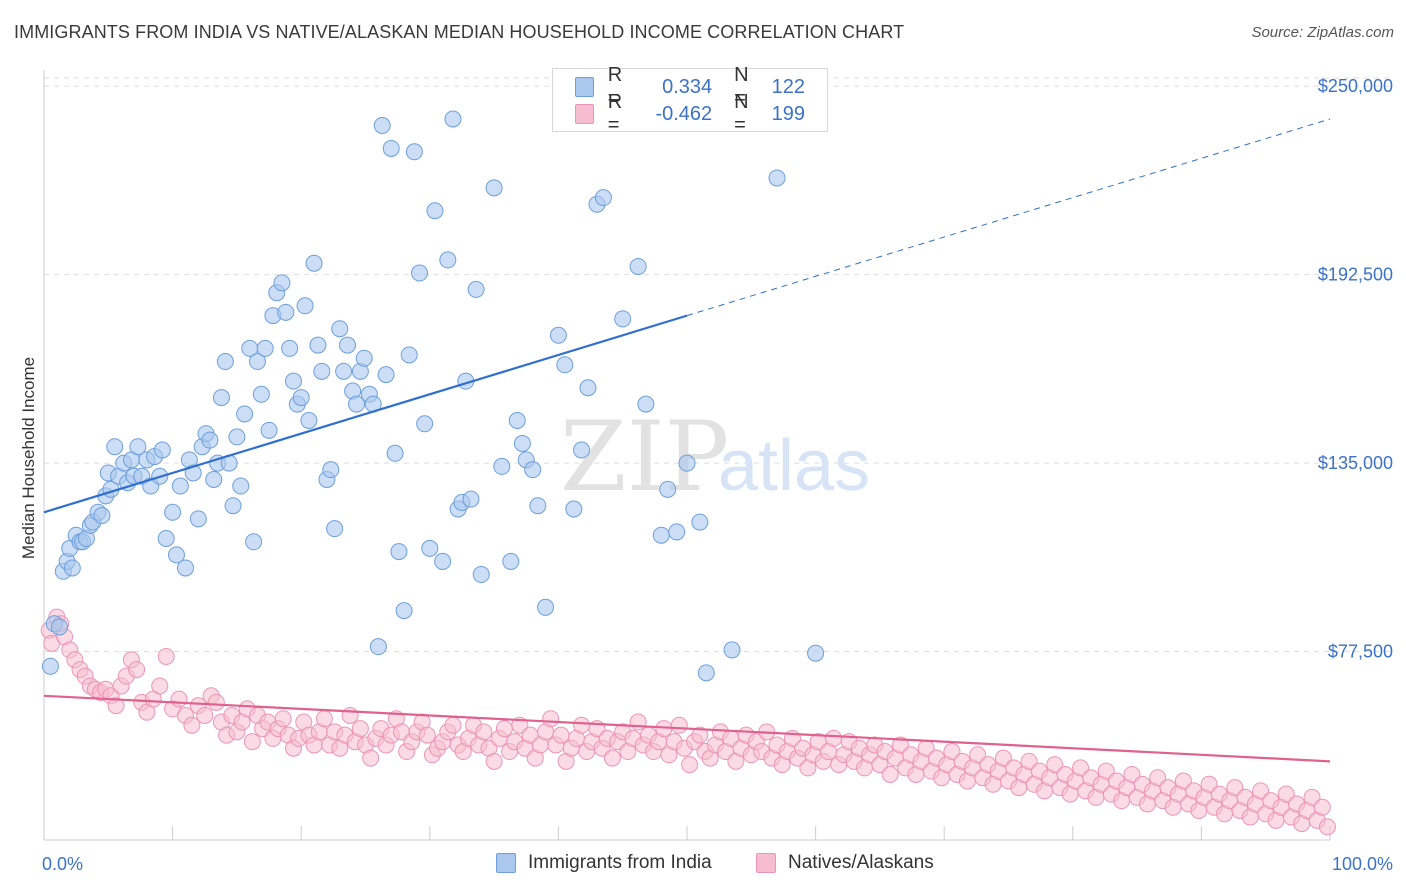 The height and width of the screenshot is (892, 1406). Describe the element at coordinates (687, 728) in the screenshot. I see `natives-trend-line` at that location.